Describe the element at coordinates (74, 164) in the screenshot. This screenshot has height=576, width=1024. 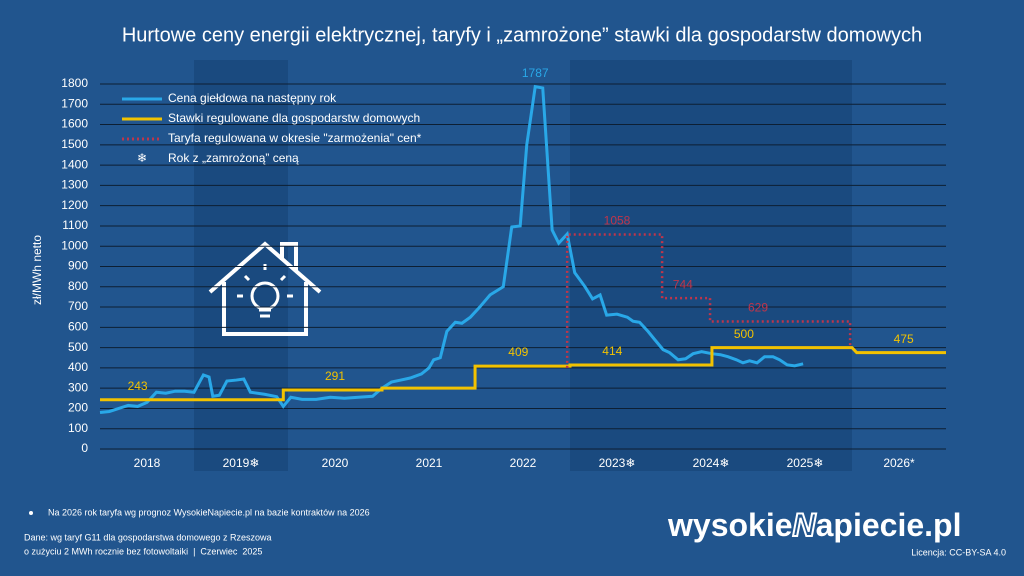
I see `y-tick-label: 1400` at that location.